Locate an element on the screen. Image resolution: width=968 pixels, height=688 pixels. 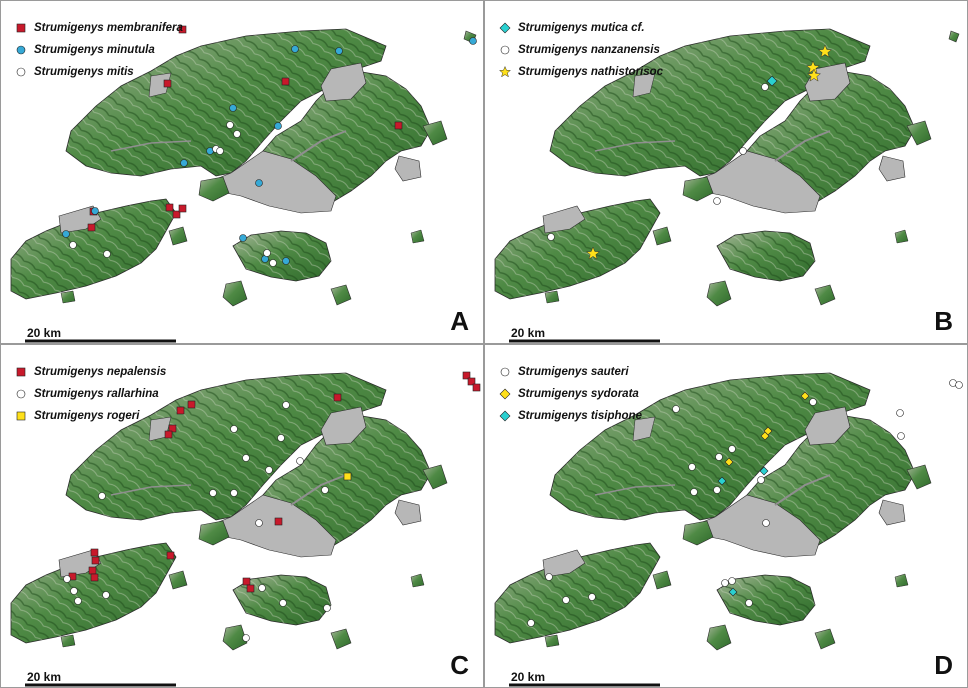
legend-item: Strumigenys rogeri is located at coordinates (90, 416).